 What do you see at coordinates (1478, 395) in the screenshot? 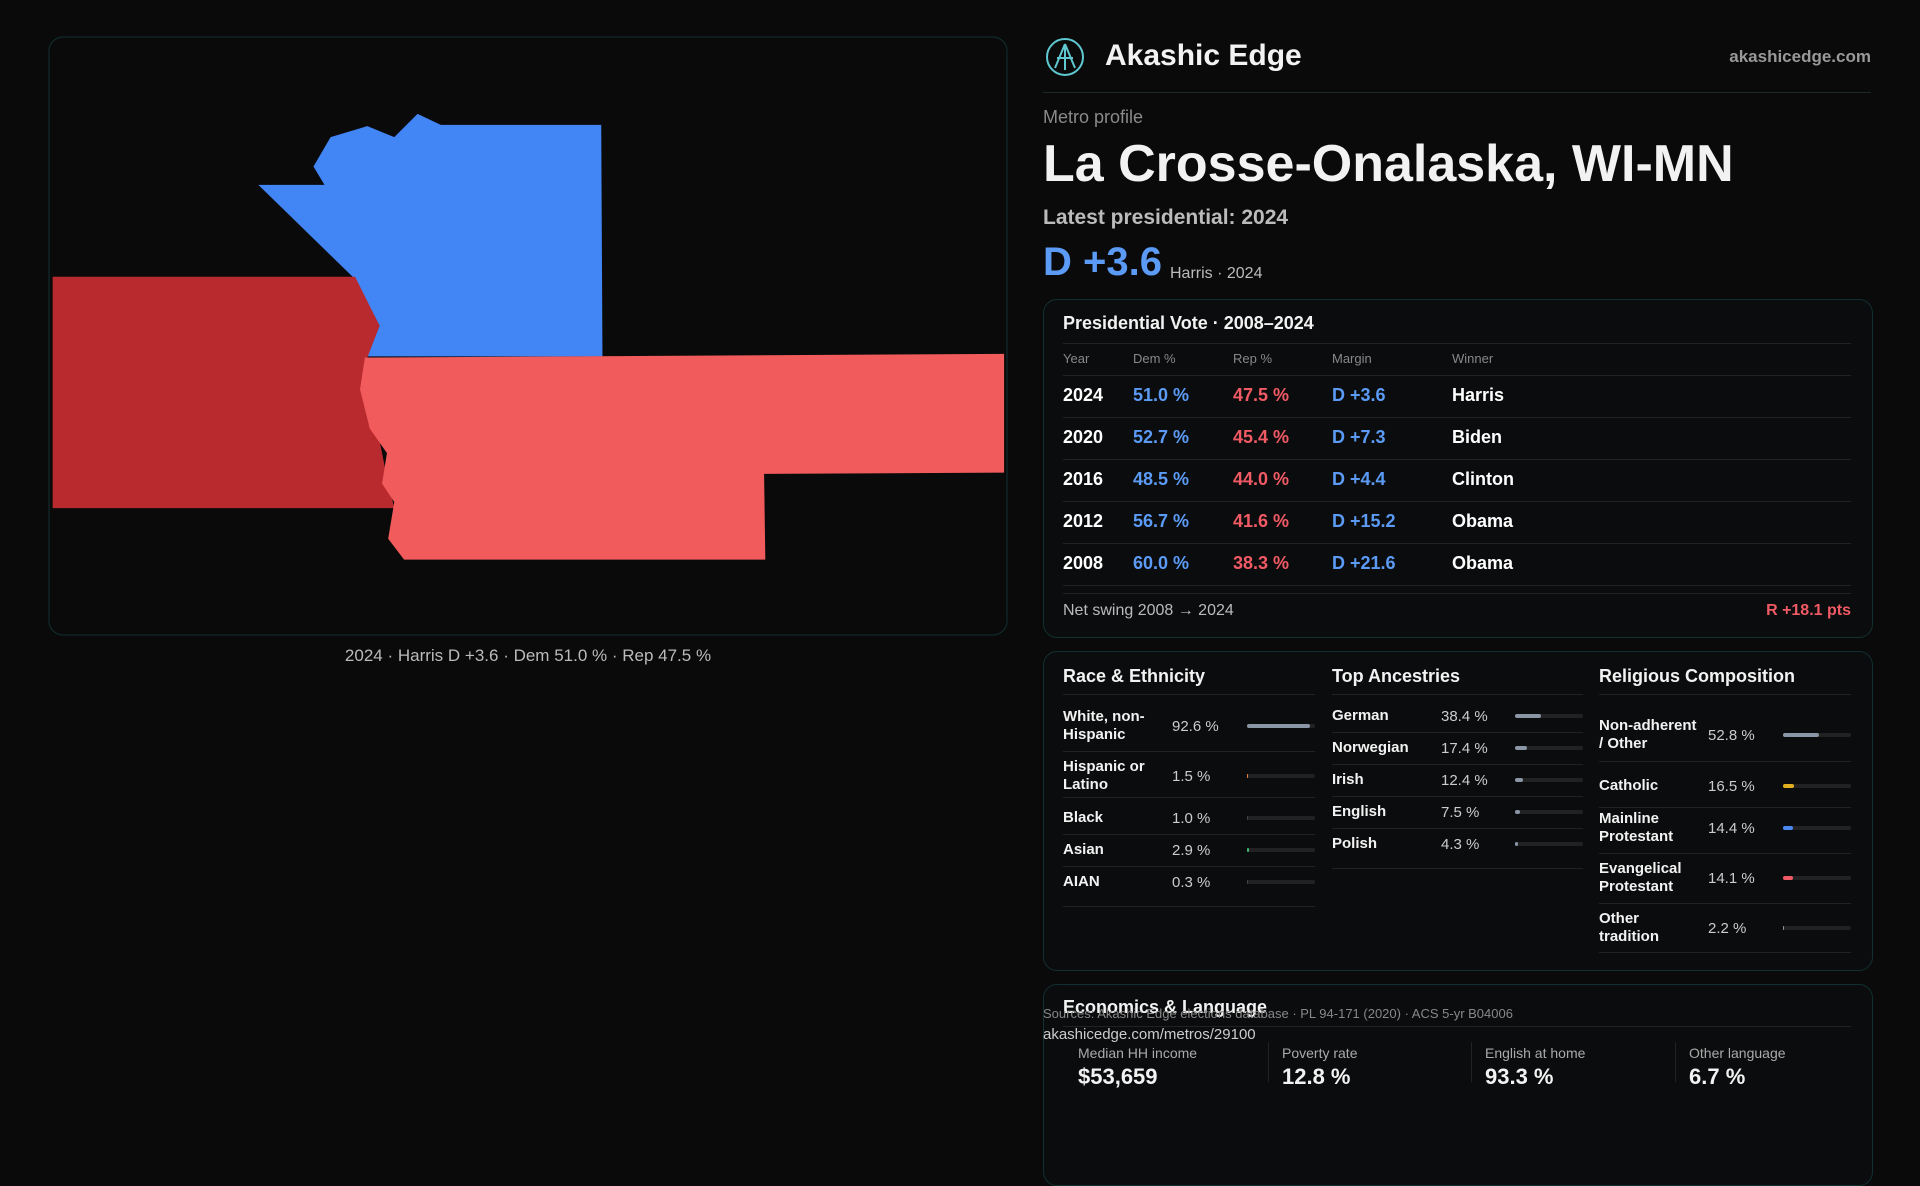
I see `cell: Harris` at bounding box center [1478, 395].